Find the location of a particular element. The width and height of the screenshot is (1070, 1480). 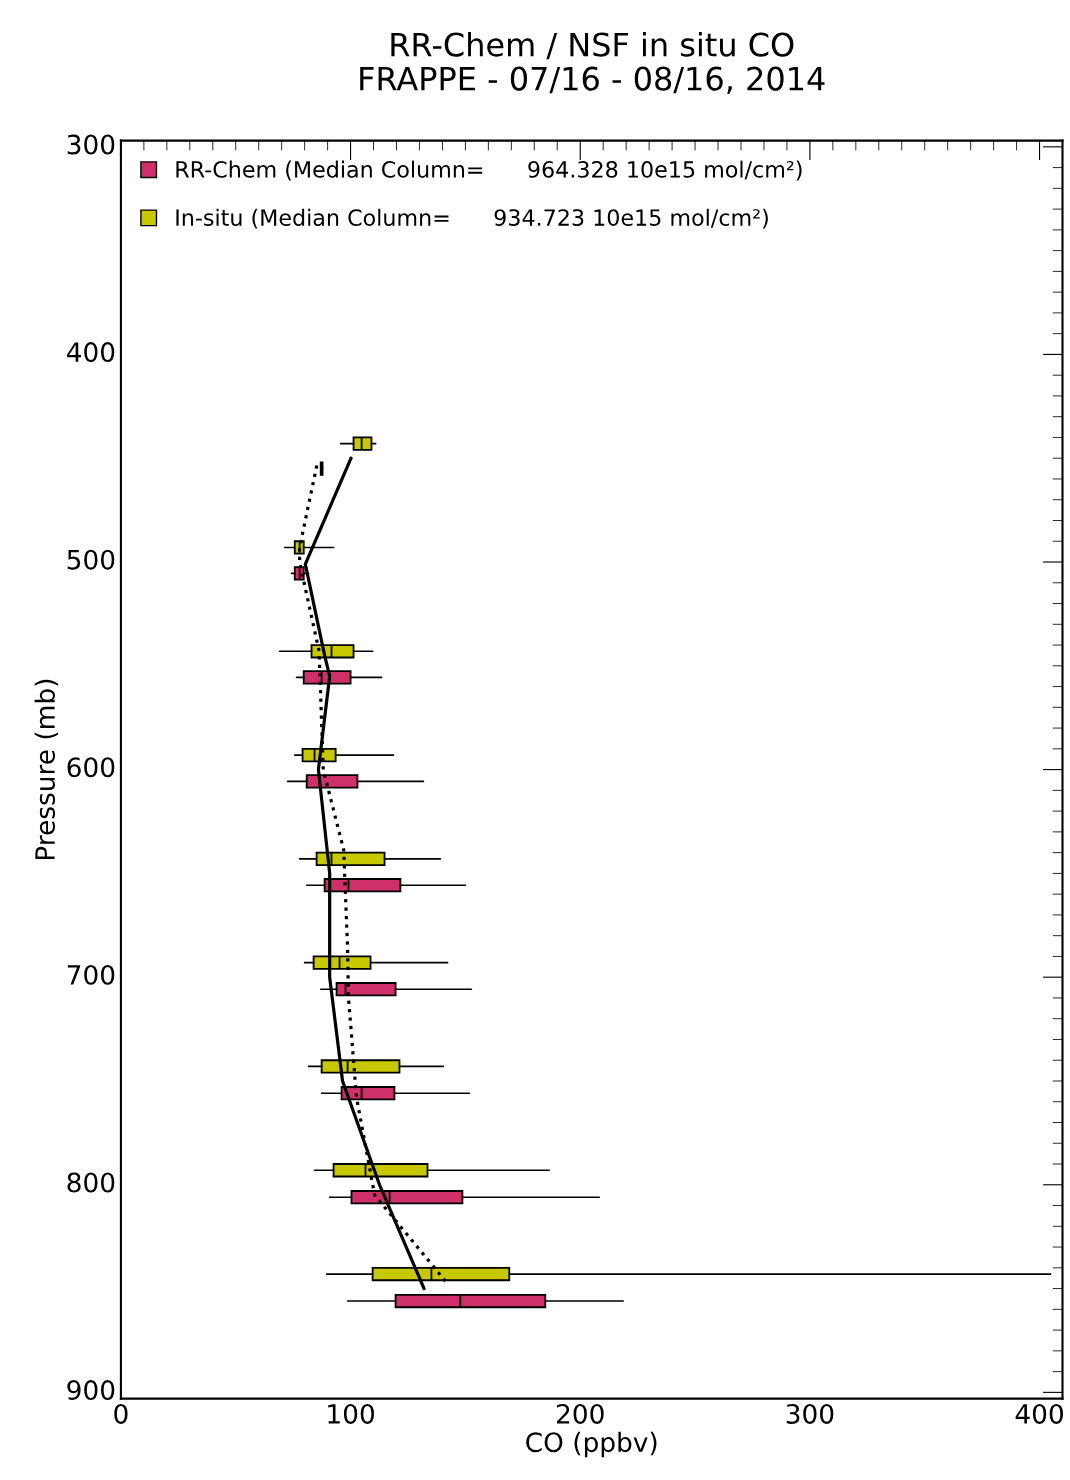

x-tick-label: 0 is located at coordinates (121, 1413).